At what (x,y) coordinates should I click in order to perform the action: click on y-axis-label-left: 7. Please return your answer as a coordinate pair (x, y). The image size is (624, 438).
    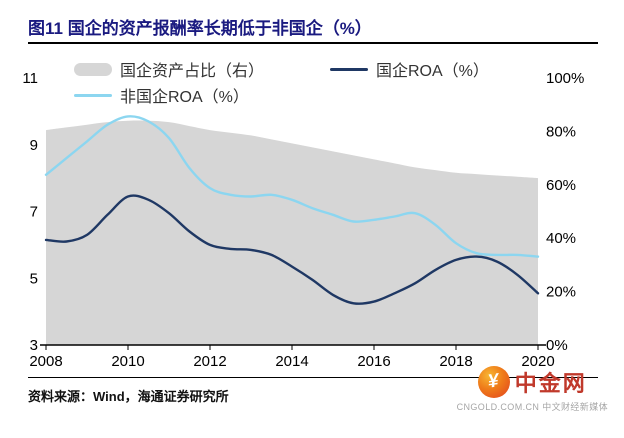
    Looking at the image, I should click on (34, 212).